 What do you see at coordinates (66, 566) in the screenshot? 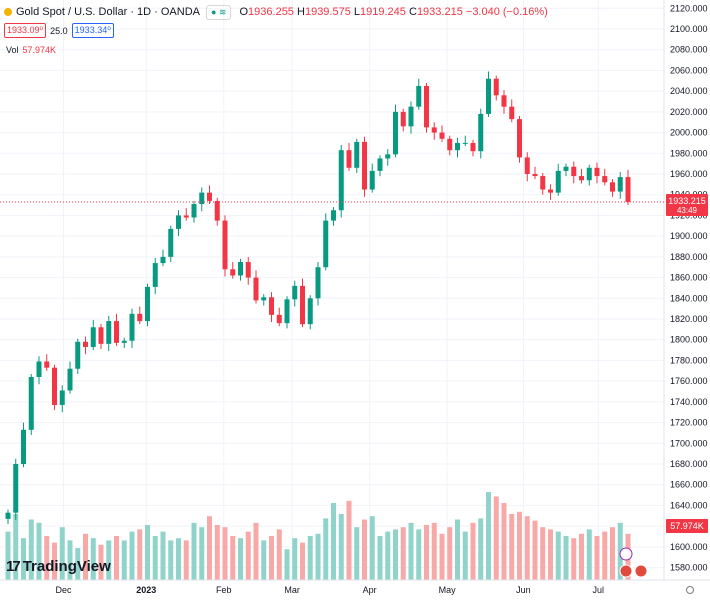
I see `brand-name: TradingView` at bounding box center [66, 566].